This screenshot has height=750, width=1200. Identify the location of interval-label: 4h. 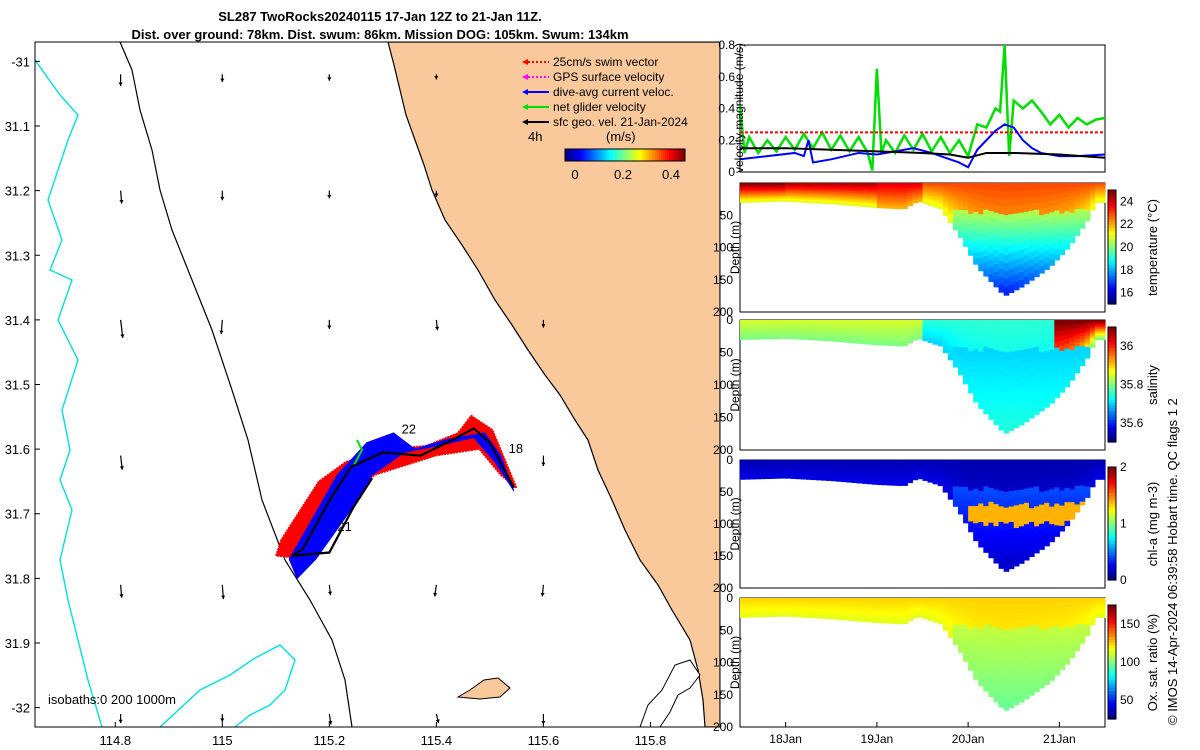
(535, 136).